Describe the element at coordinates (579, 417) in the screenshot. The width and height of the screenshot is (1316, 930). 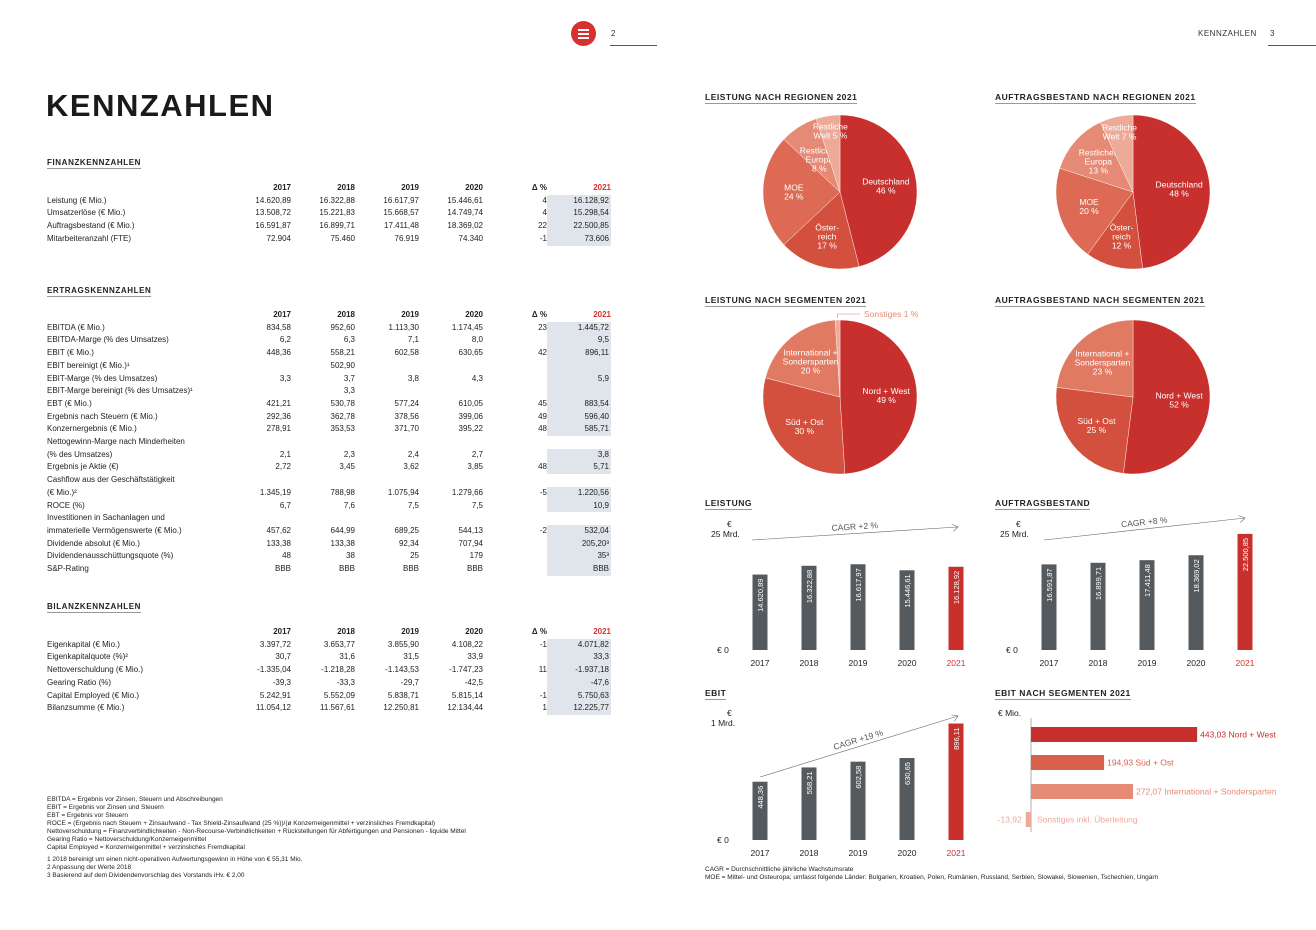
I see `table-cell: 596,40` at that location.